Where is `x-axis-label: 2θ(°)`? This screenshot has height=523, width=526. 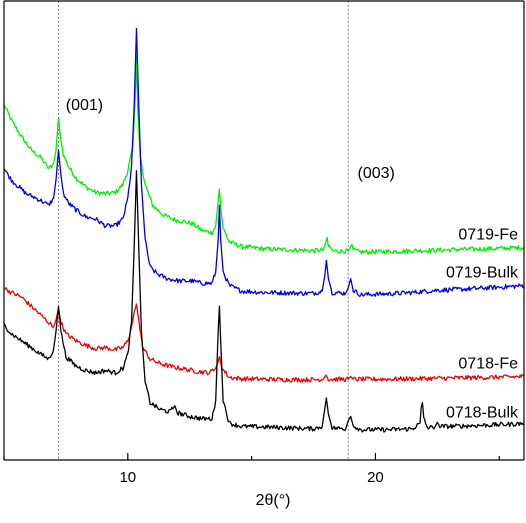 x-axis-label: 2θ(°) is located at coordinates (273, 500).